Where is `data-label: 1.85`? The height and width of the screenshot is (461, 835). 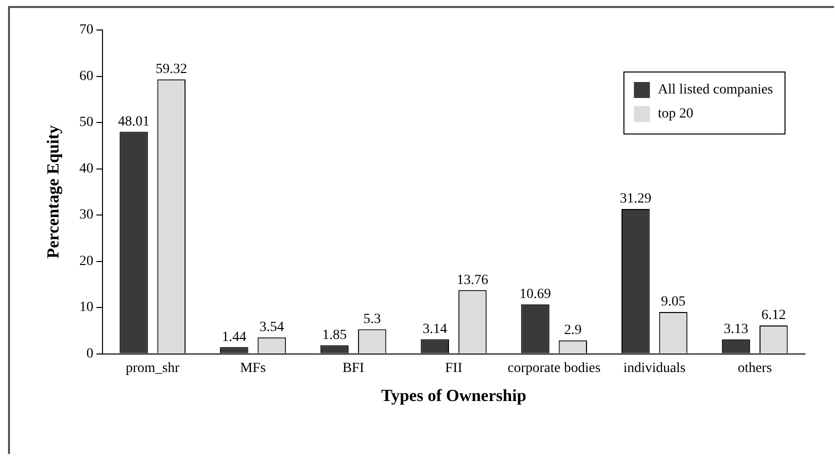 data-label: 1.85 is located at coordinates (334, 335).